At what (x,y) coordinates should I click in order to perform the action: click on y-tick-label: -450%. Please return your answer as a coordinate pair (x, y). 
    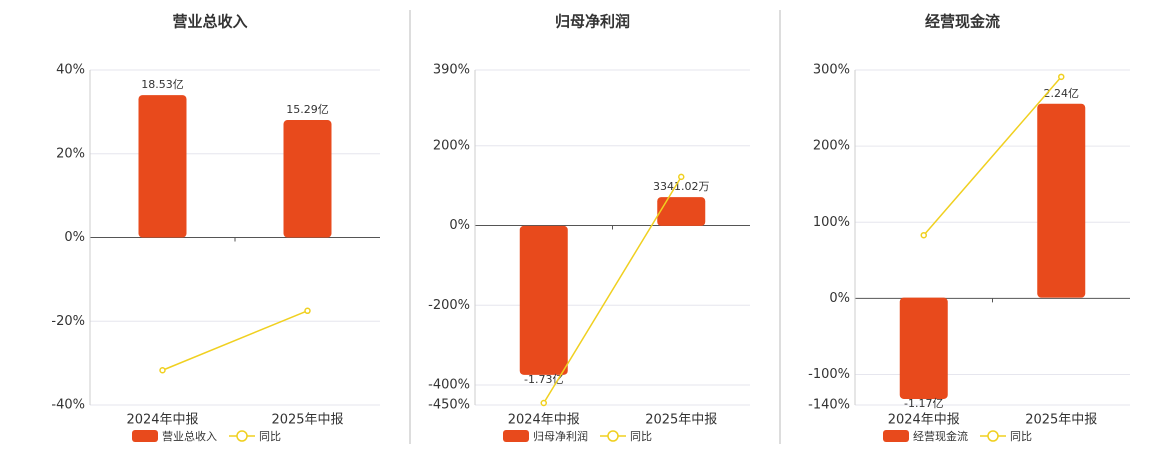
    Looking at the image, I should click on (449, 405).